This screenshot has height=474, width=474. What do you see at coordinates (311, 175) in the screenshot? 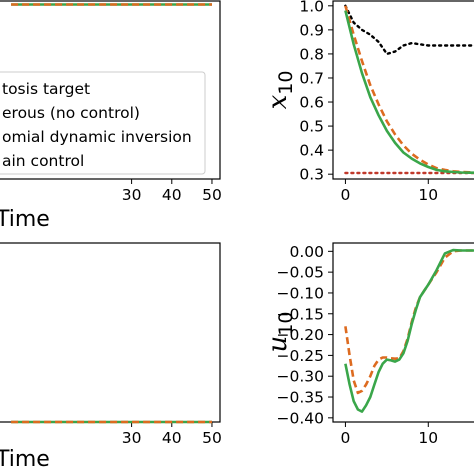
I see `y-tick-label: 0.3` at bounding box center [311, 175].